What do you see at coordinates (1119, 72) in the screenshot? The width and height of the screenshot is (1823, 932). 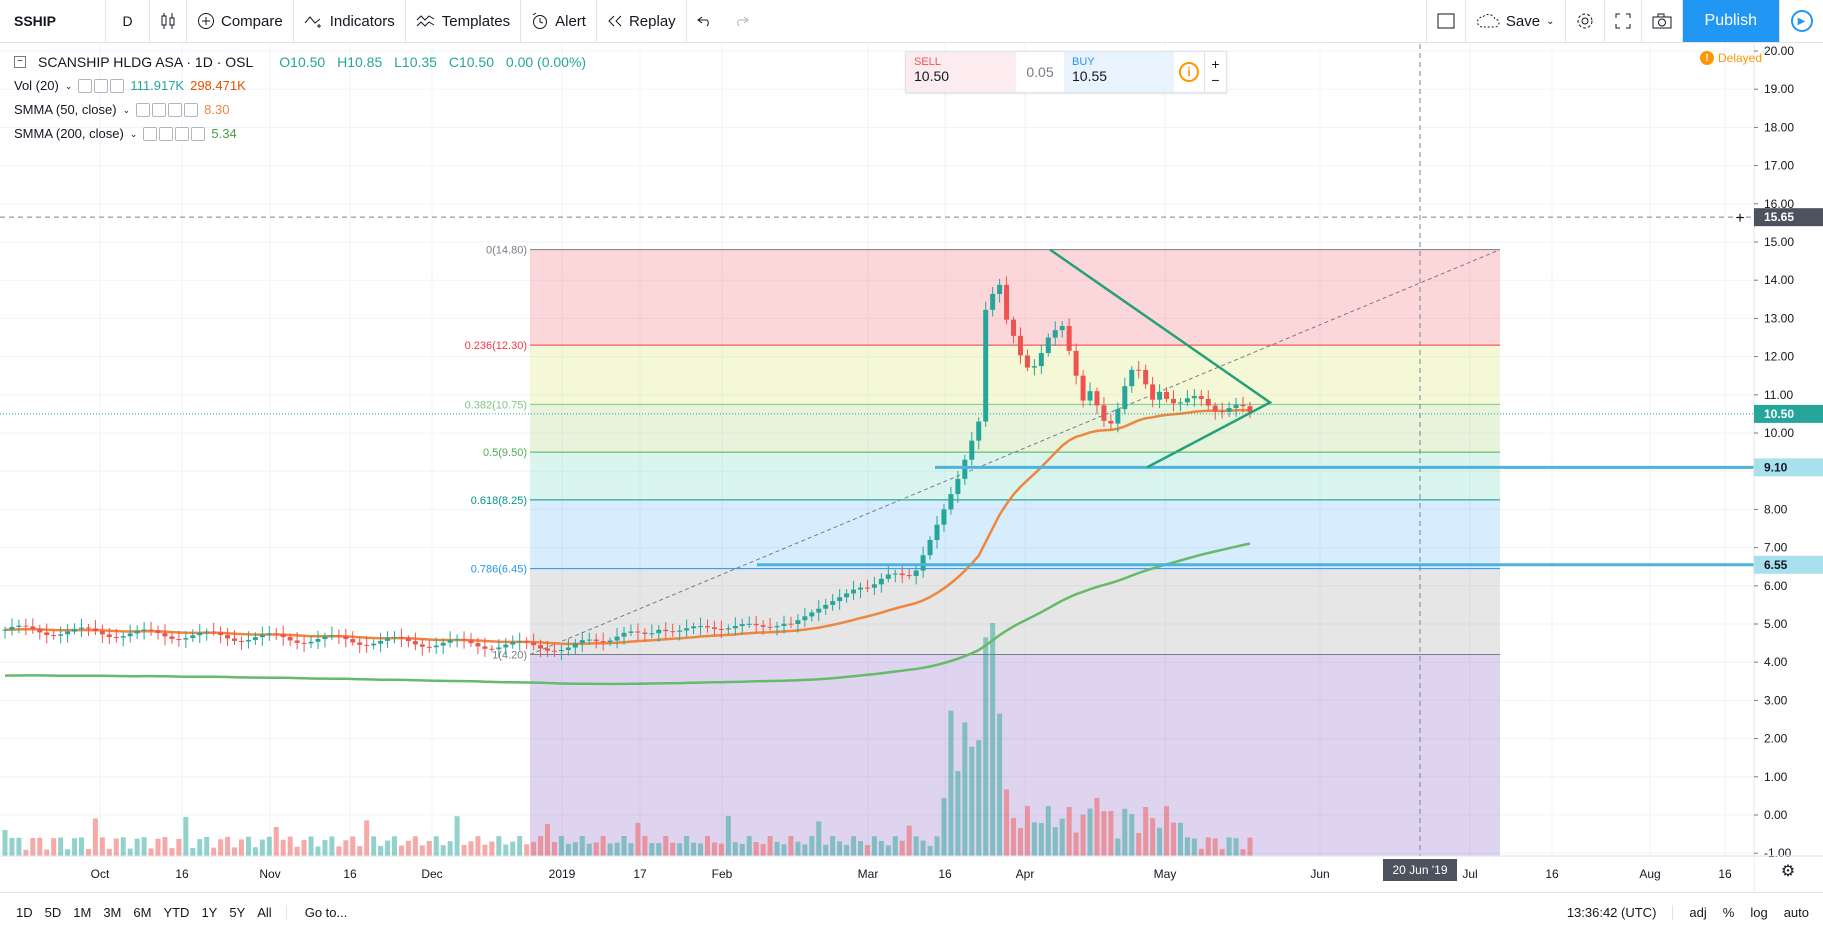 I see `buy-button: BUY 10.55` at bounding box center [1119, 72].